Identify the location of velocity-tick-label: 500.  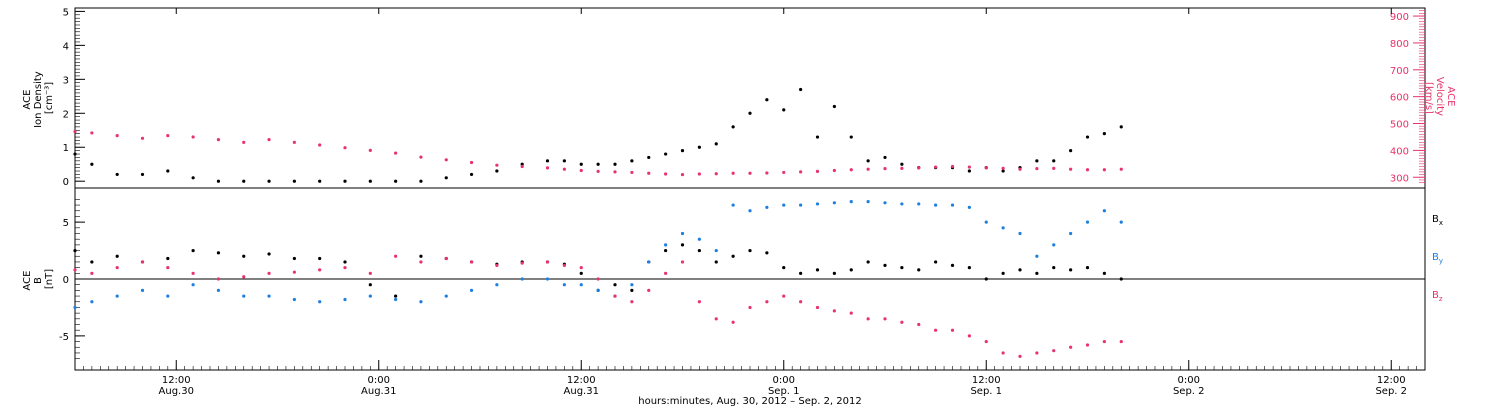
(1399, 125).